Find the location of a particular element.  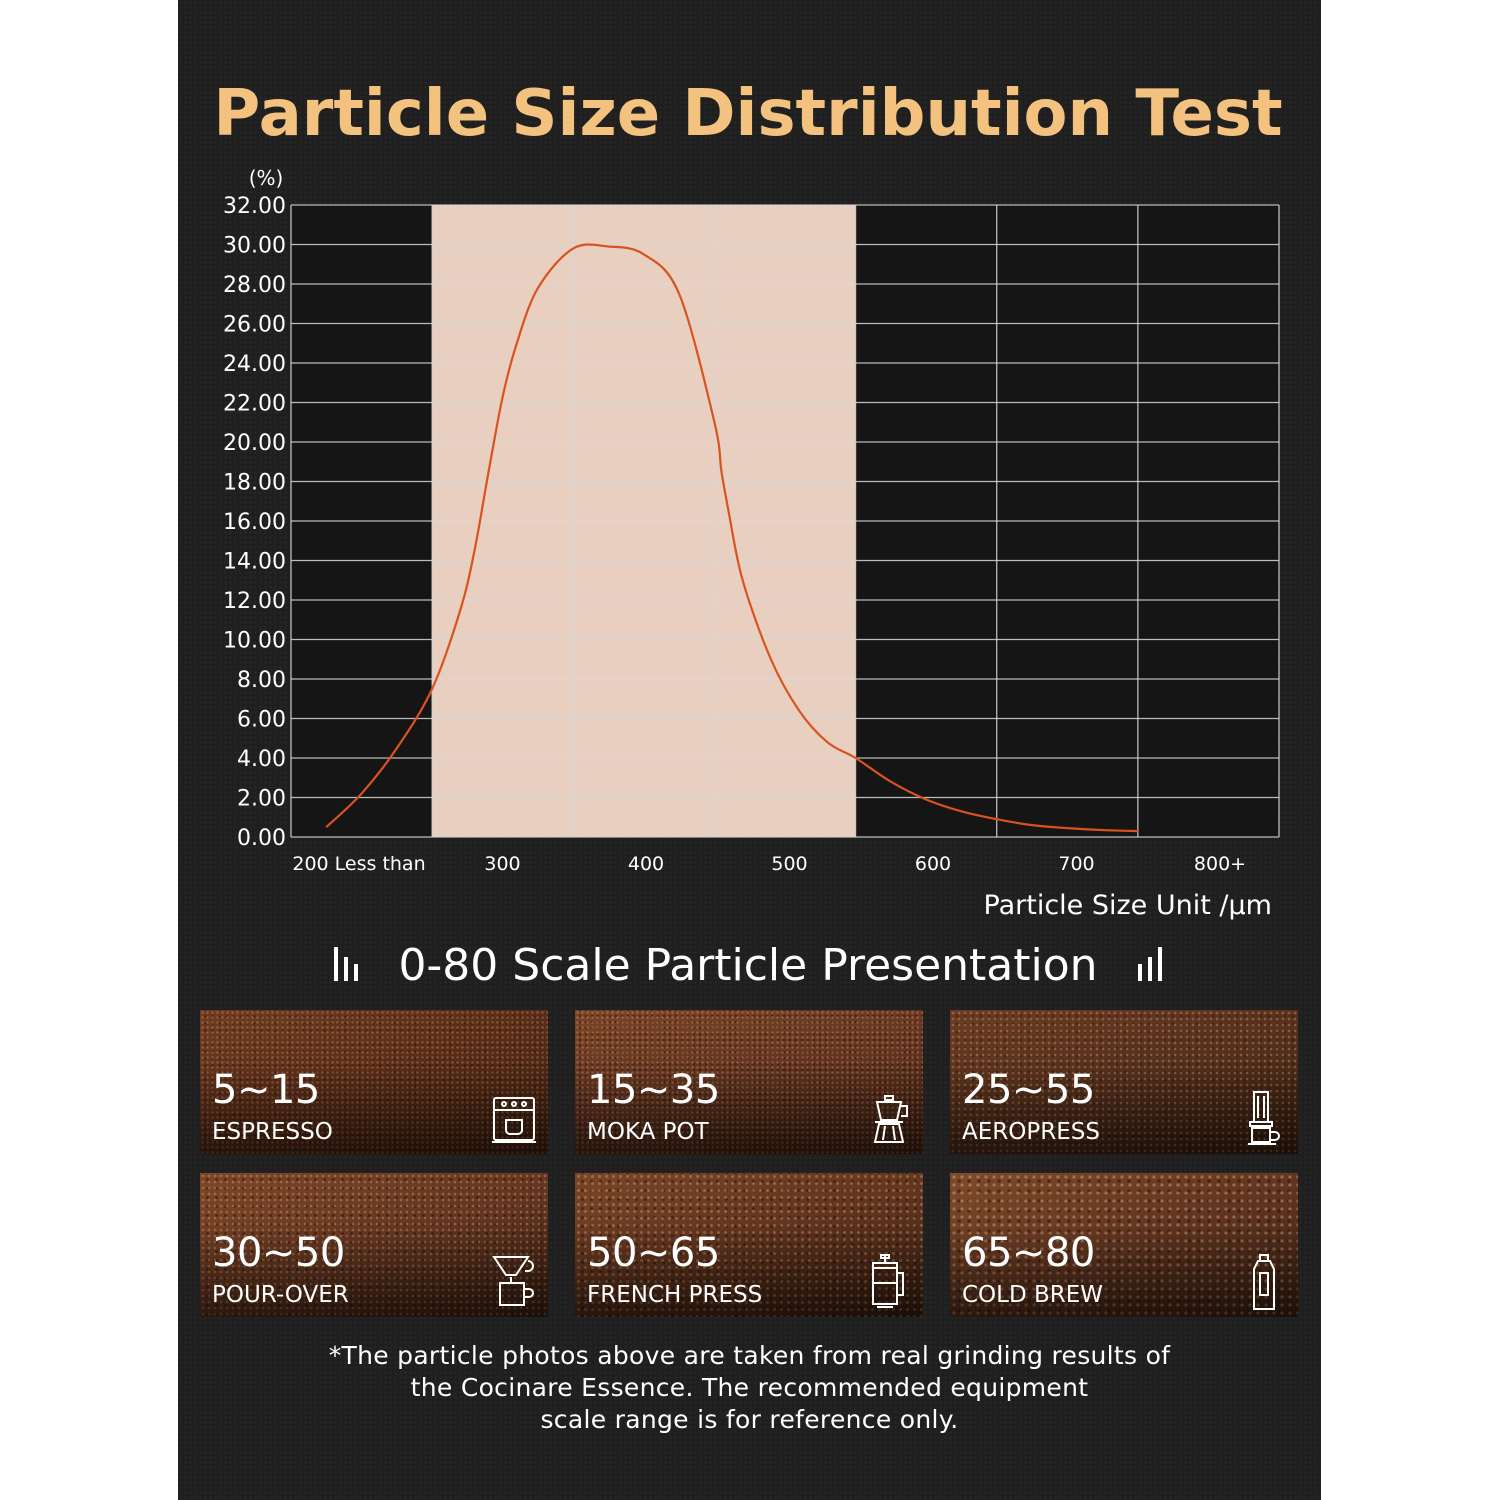

y-tick-label: 10.00 is located at coordinates (254, 641).